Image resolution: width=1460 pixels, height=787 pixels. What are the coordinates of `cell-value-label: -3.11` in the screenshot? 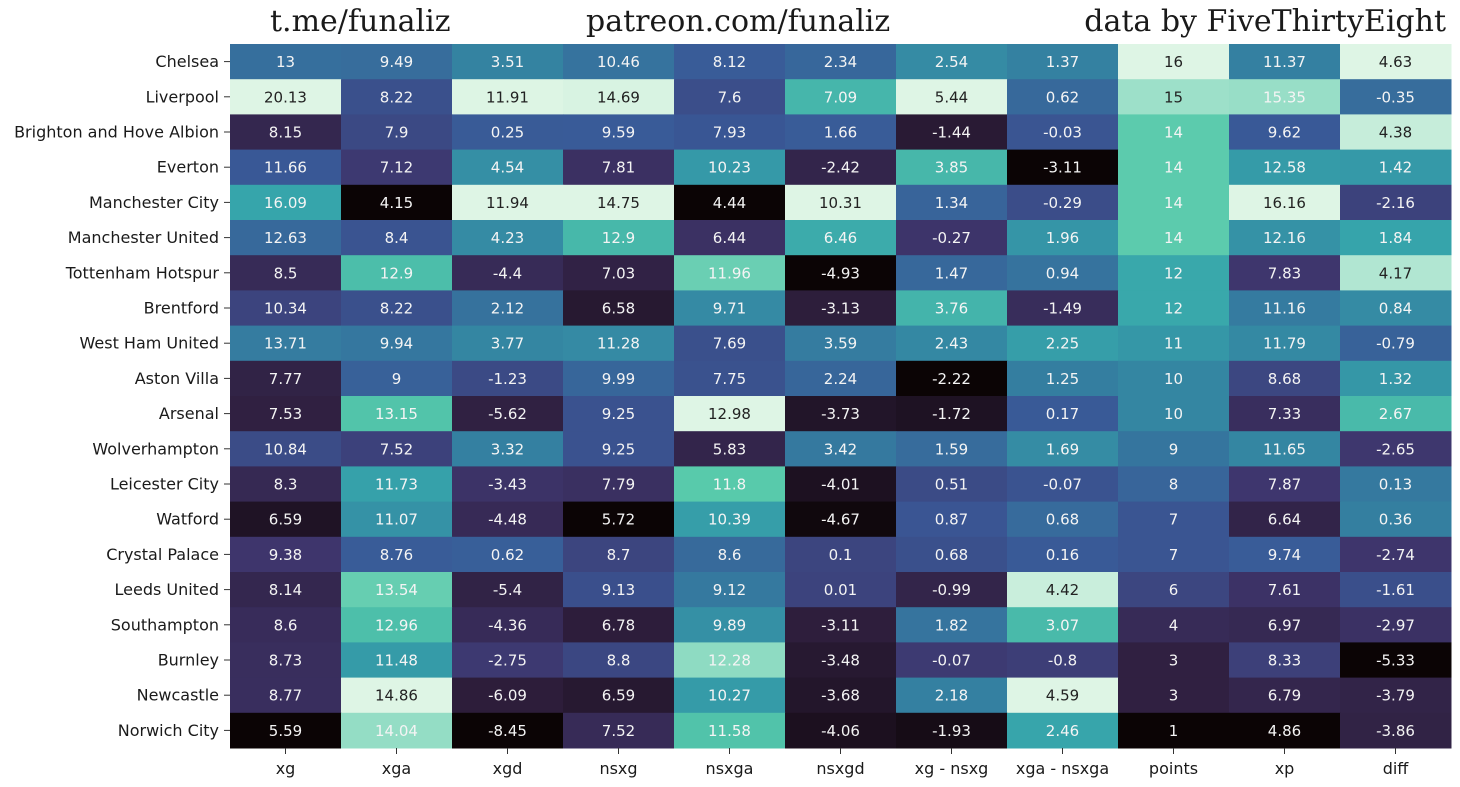 It's located at (1062, 168).